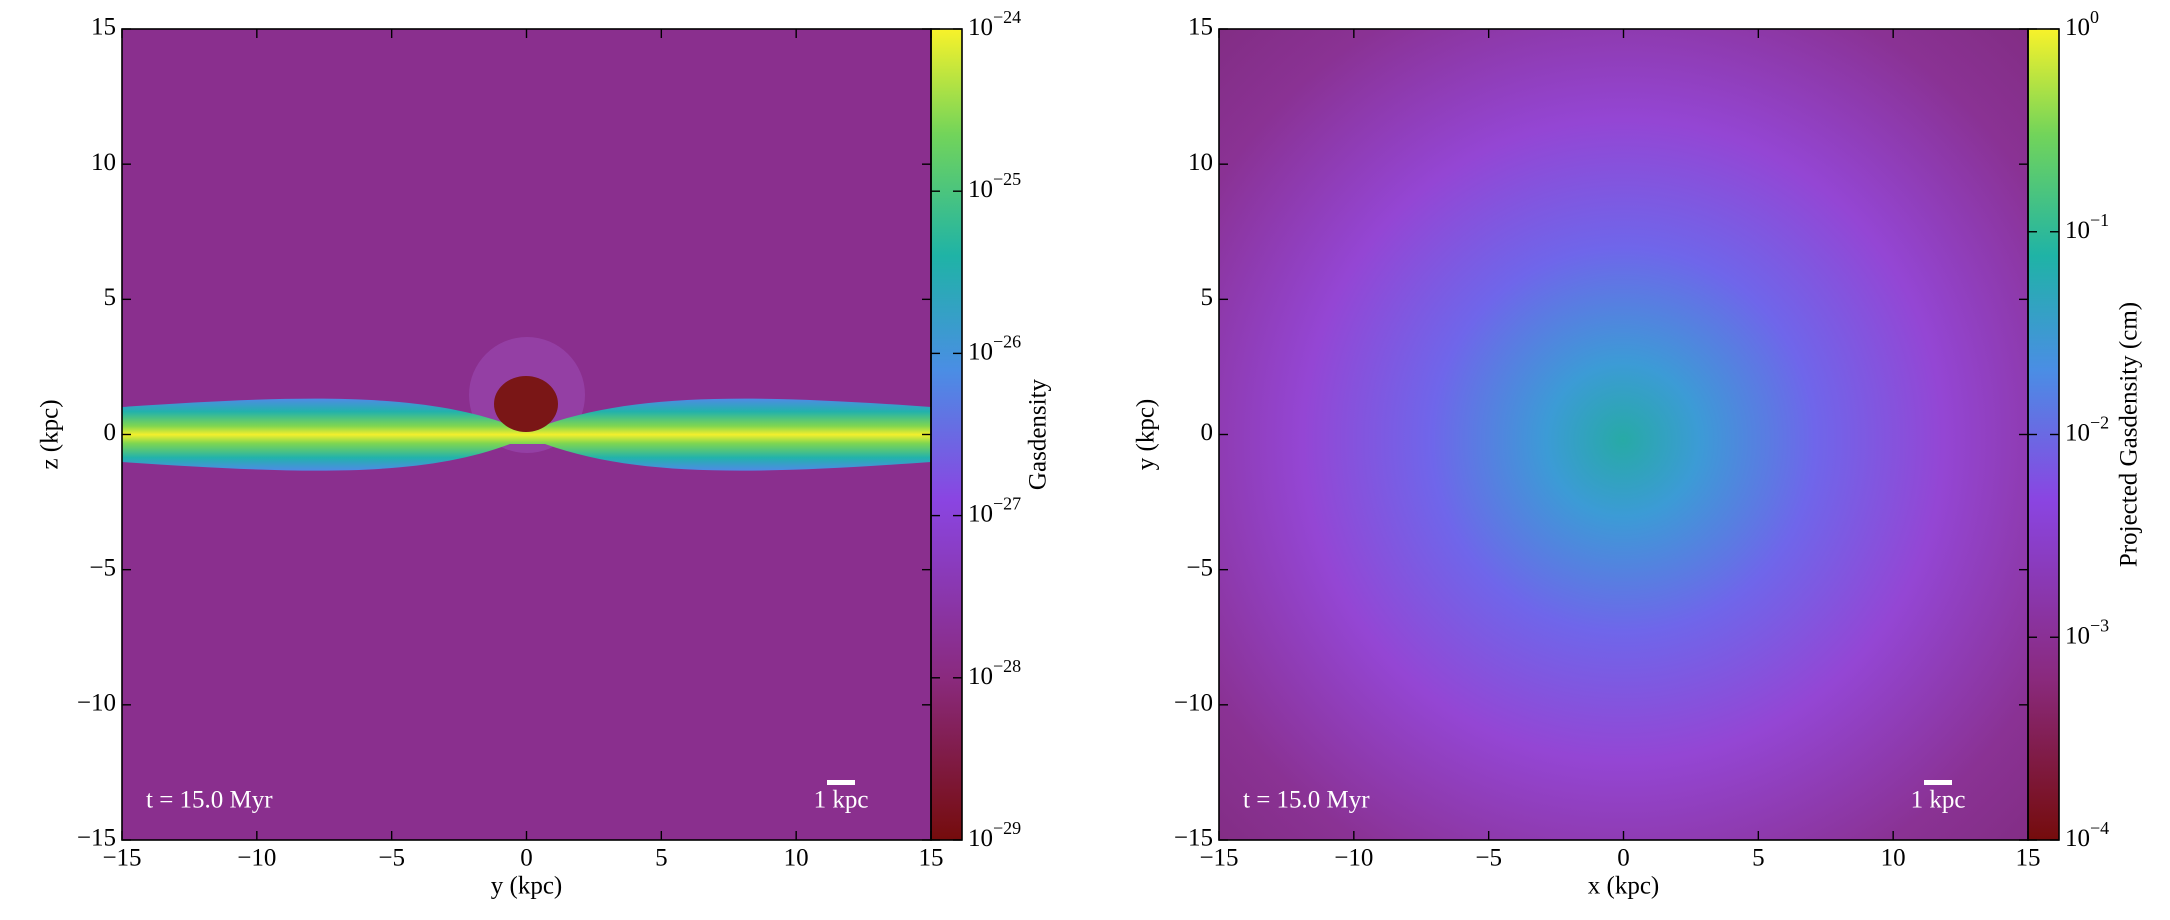 The image size is (2170, 920). Describe the element at coordinates (1007, 17) in the screenshot. I see `tick-exponent: −24` at that location.